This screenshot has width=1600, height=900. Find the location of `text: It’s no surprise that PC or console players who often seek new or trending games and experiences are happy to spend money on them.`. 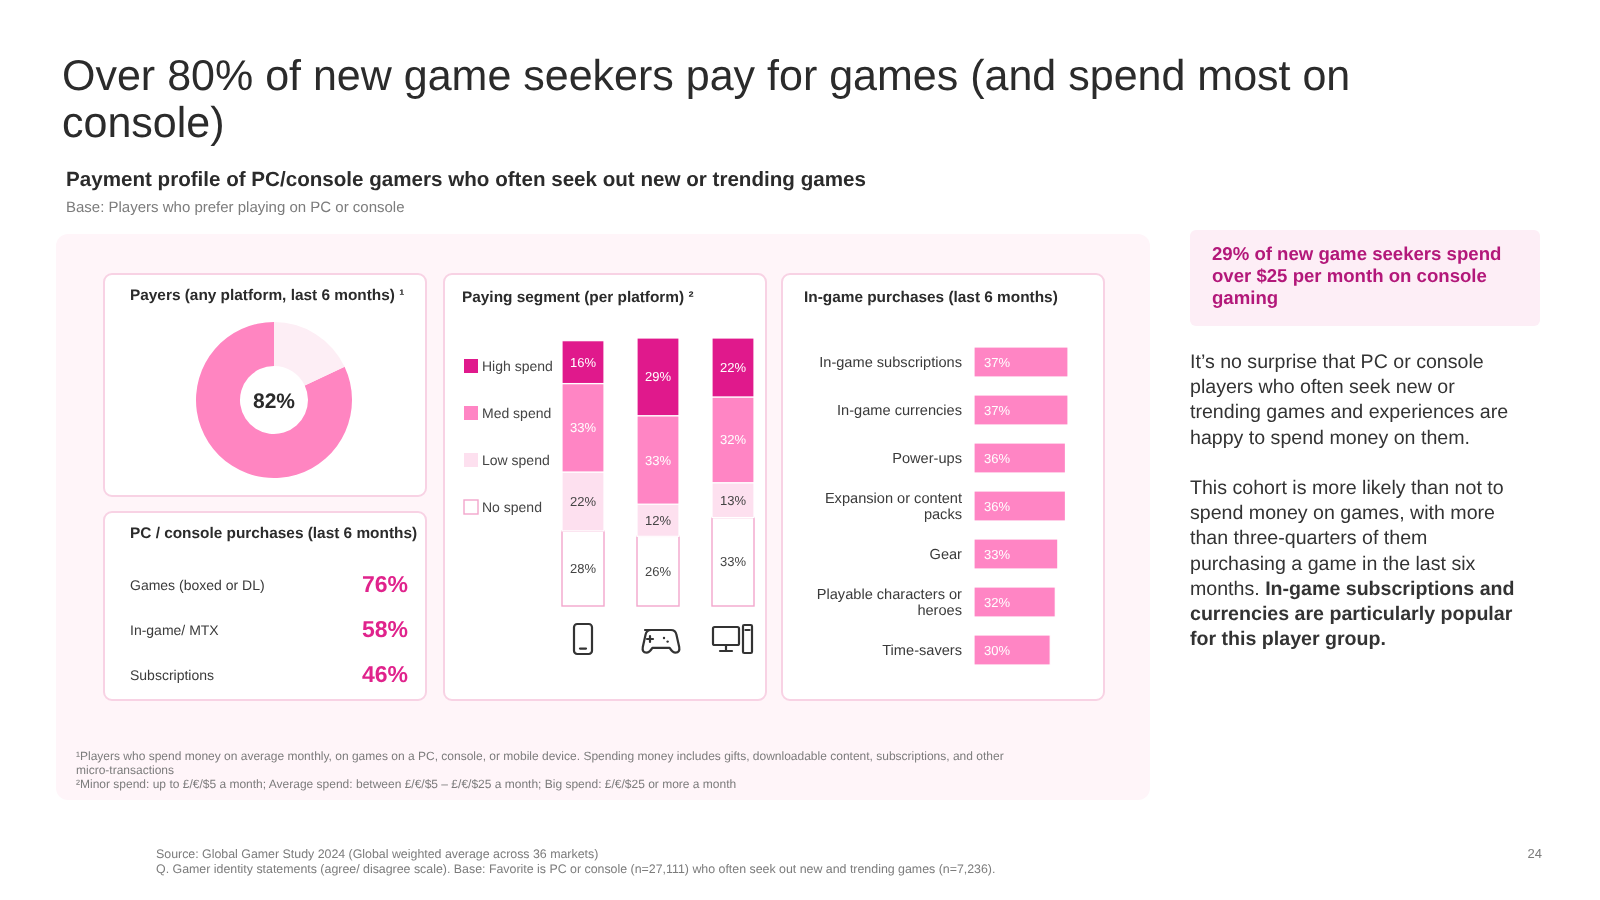

text: It’s no surprise that PC or console players who often seek new or trending games and experiences are happy to spend money on them. is located at coordinates (1350, 401).